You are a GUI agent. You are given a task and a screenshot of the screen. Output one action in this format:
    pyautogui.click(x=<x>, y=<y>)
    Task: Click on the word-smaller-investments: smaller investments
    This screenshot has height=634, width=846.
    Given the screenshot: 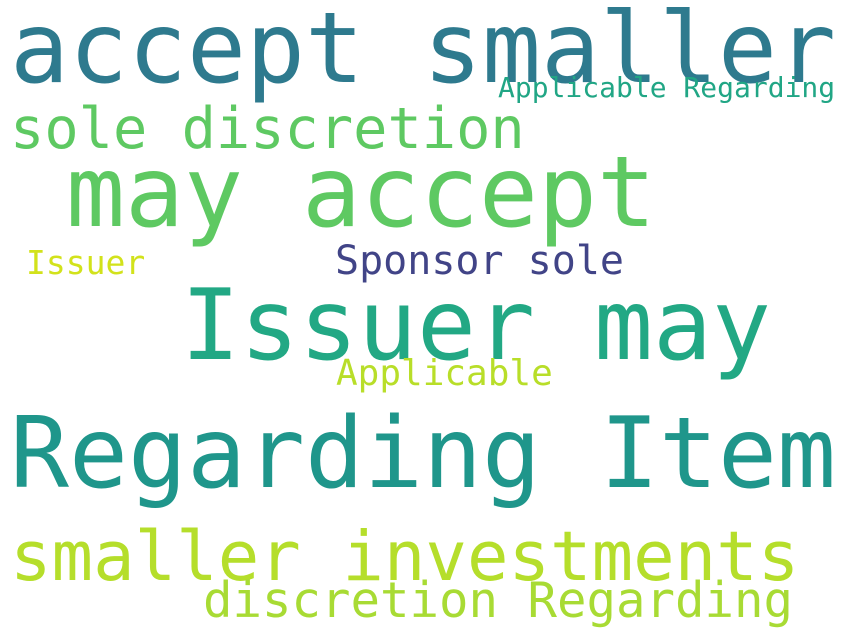 What is the action you would take?
    pyautogui.click(x=405, y=557)
    